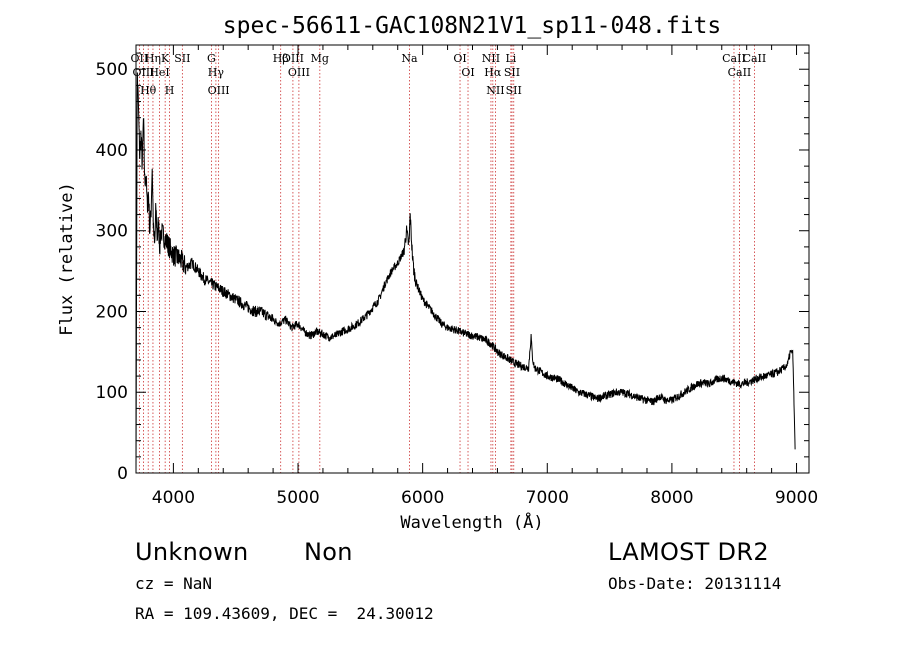  I want to click on object-subclass: Non, so click(328, 552).